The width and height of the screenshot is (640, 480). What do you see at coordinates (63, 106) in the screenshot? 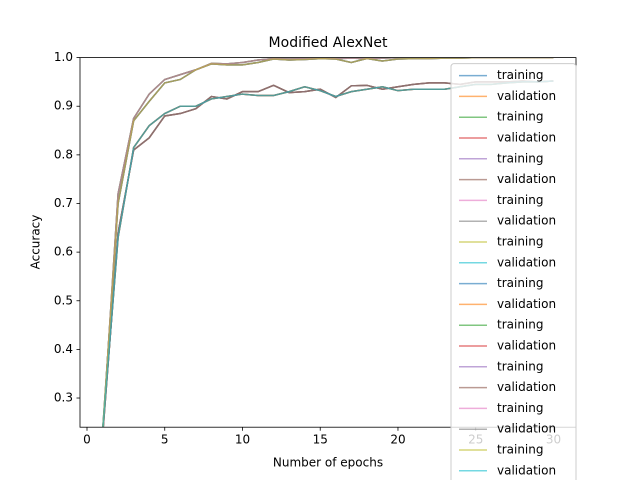
I see `y-tick-label: 0.9` at bounding box center [63, 106].